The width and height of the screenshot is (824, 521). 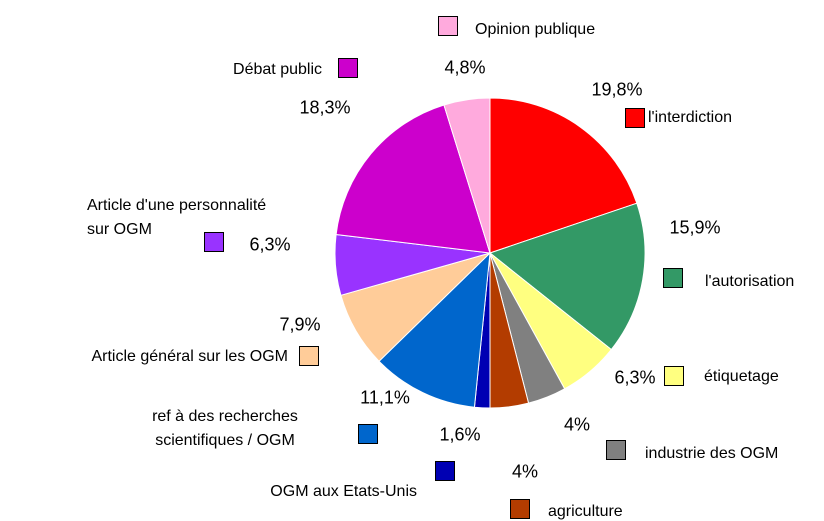 What do you see at coordinates (177, 217) in the screenshot?
I see `legend-label: Article d'une personnalité sur OGM` at bounding box center [177, 217].